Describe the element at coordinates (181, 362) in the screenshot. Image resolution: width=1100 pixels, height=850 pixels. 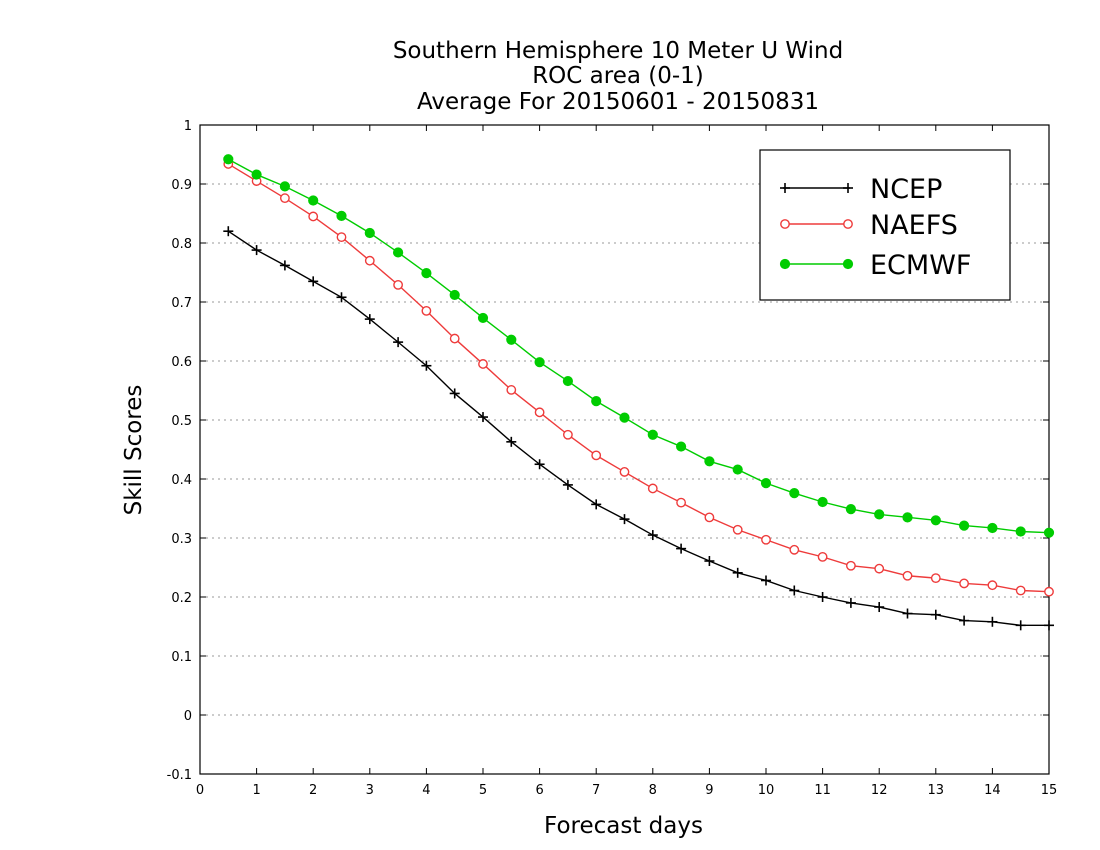
I see `y-tick-label-7: 0.6` at that location.